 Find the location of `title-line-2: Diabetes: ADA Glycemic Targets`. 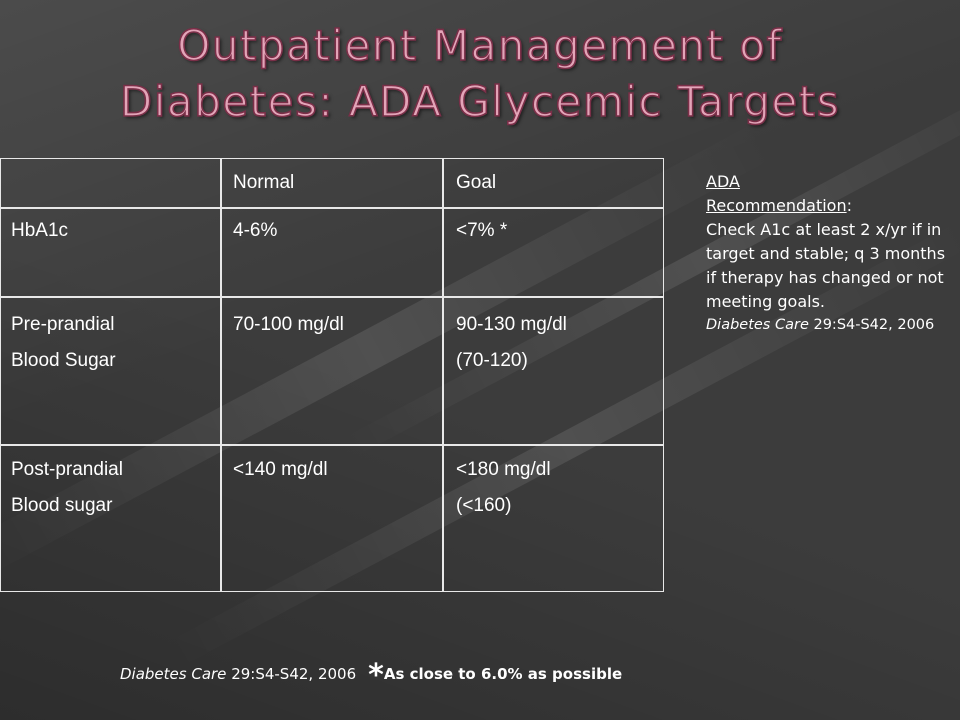

title-line-2: Diabetes: ADA Glycemic Targets is located at coordinates (480, 101).